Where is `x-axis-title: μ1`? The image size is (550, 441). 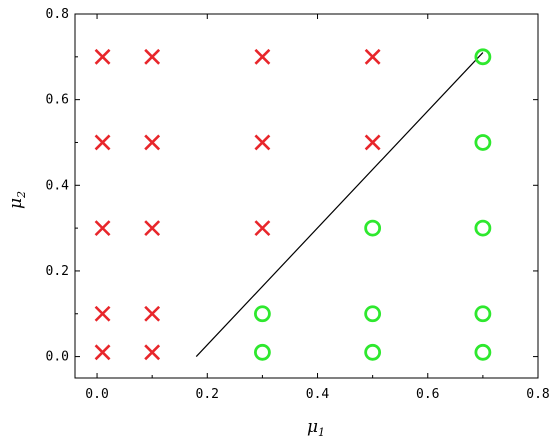 x-axis-title: μ1 is located at coordinates (316, 428).